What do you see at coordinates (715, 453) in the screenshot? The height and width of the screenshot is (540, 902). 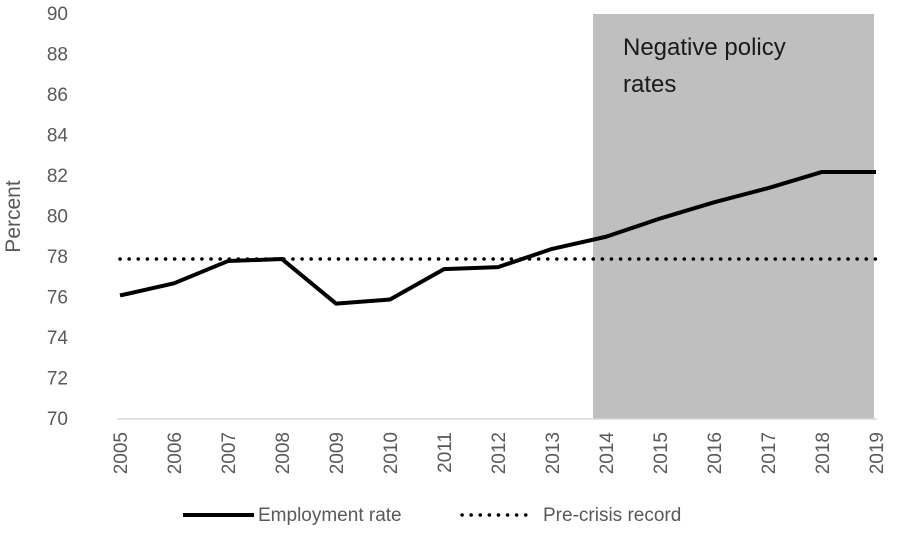 I see `x-tick-label: 2016` at bounding box center [715, 453].